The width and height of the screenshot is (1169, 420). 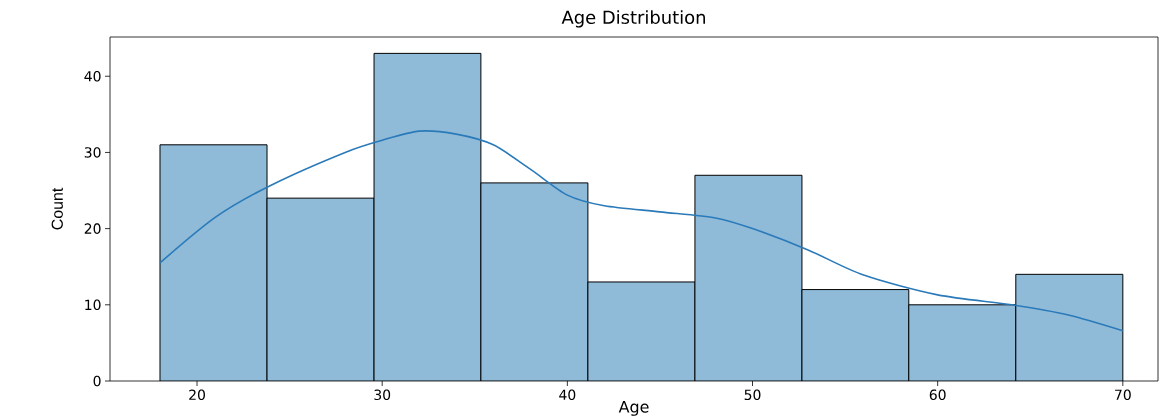 I want to click on x-tick-label: 20, so click(x=197, y=395).